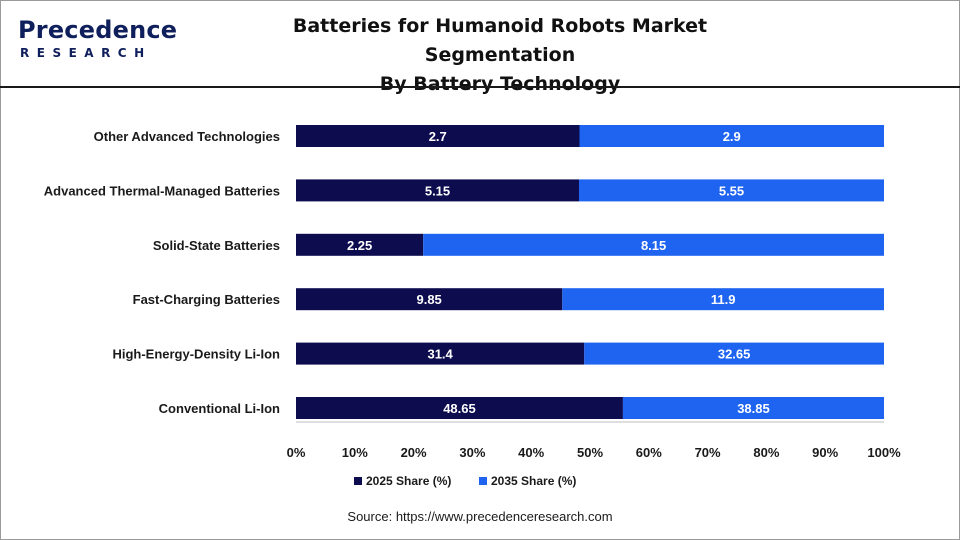  Describe the element at coordinates (414, 452) in the screenshot. I see `x-tick-label: 20%` at that location.